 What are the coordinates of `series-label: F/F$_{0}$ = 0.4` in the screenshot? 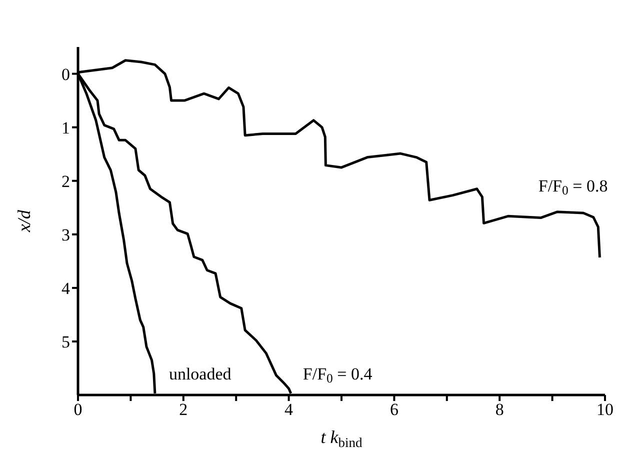 It's located at (337, 375).